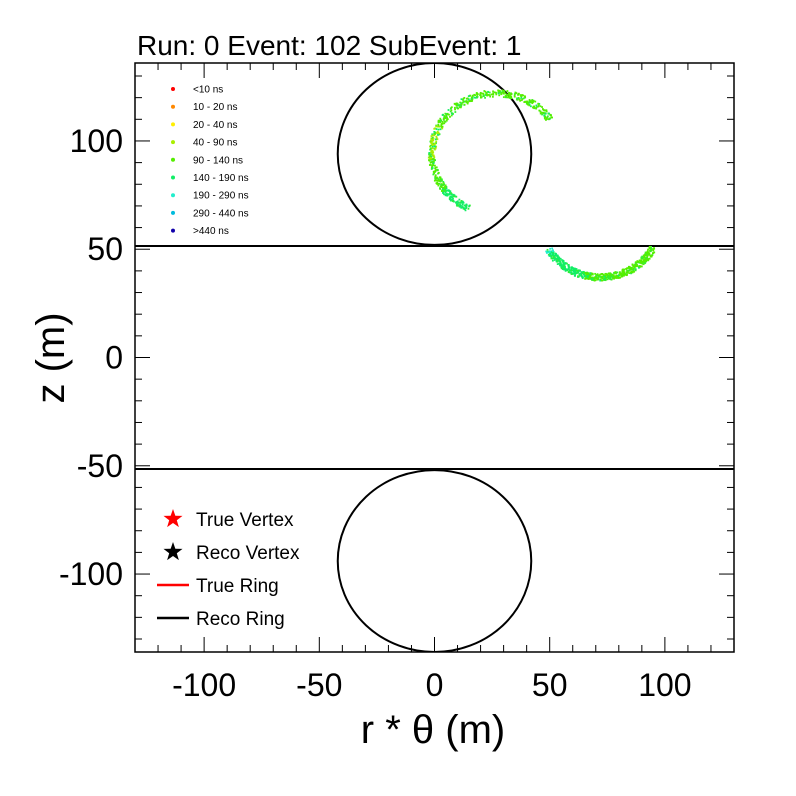 The width and height of the screenshot is (796, 796). I want to click on time-legend-label: 140 - 190 ns, so click(221, 178).